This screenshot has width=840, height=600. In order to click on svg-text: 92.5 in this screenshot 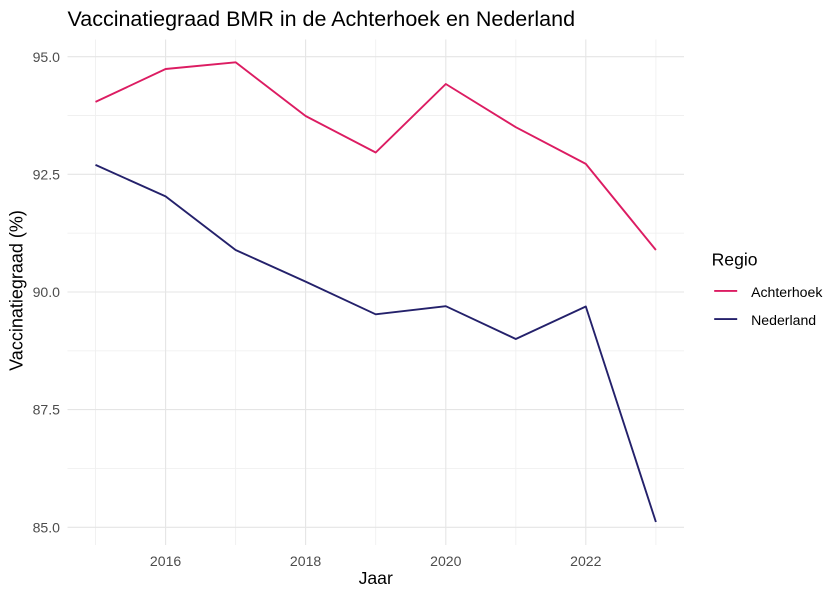, I will do `click(47, 174)`.